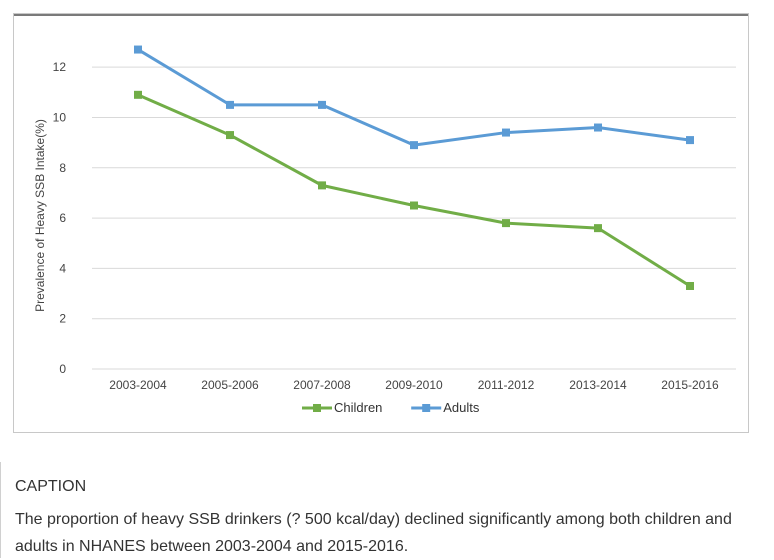 The width and height of the screenshot is (774, 560). Describe the element at coordinates (358, 407) in the screenshot. I see `legend-label-children: Children` at that location.